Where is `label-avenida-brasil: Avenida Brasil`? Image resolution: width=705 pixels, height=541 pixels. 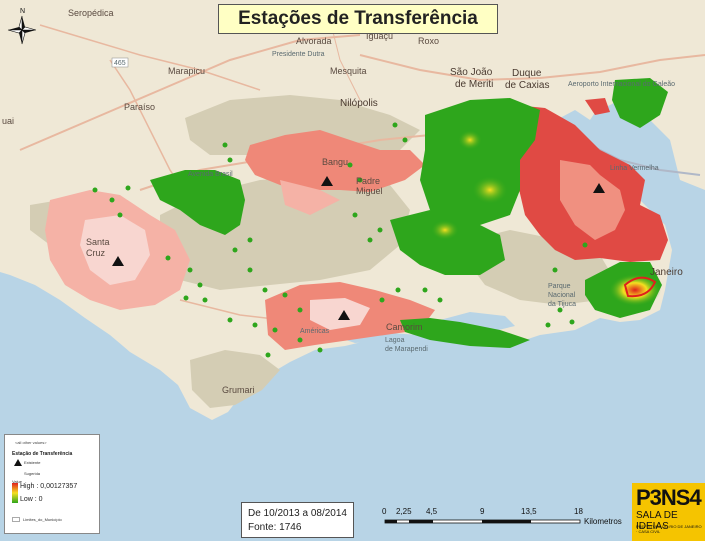 label-avenida-brasil: Avenida Brasil is located at coordinates (210, 174).